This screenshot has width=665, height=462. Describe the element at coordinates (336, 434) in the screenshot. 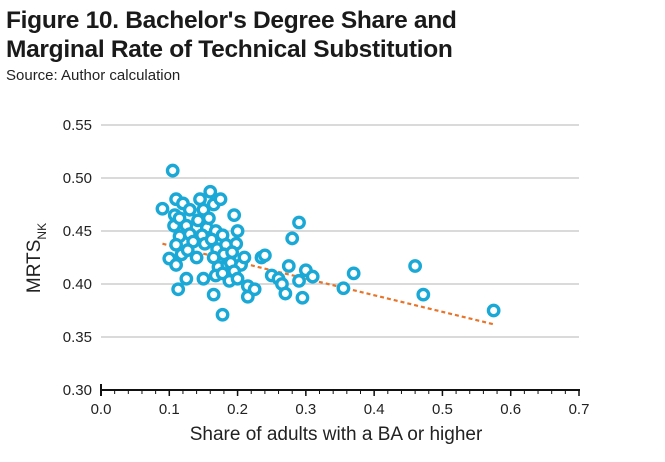

I see `x-axis-title: Share of adults with a BA or higher` at that location.